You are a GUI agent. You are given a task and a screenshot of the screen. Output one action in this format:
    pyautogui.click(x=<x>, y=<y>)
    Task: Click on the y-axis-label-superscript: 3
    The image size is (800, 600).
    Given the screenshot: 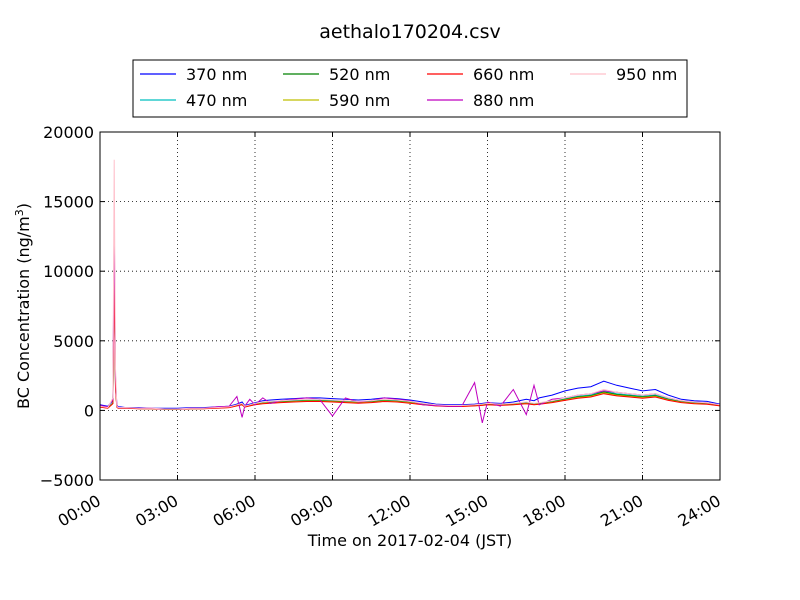 What is the action you would take?
    pyautogui.click(x=19, y=212)
    